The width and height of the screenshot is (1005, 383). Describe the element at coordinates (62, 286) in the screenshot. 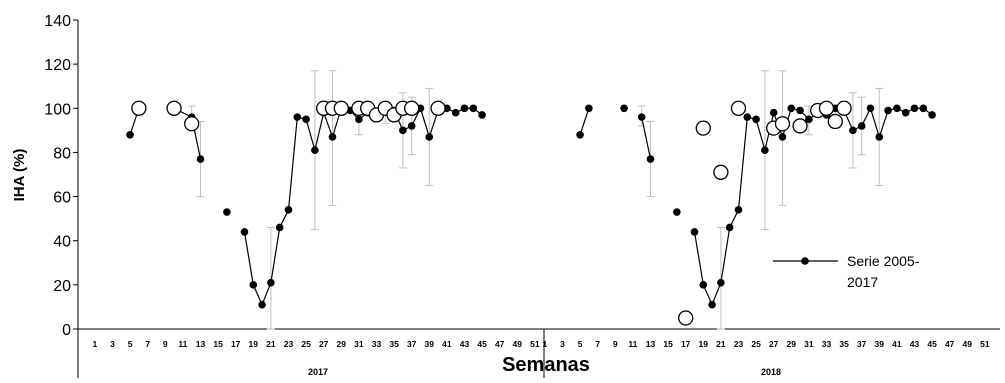

I see `y-tick-label: 20` at that location.